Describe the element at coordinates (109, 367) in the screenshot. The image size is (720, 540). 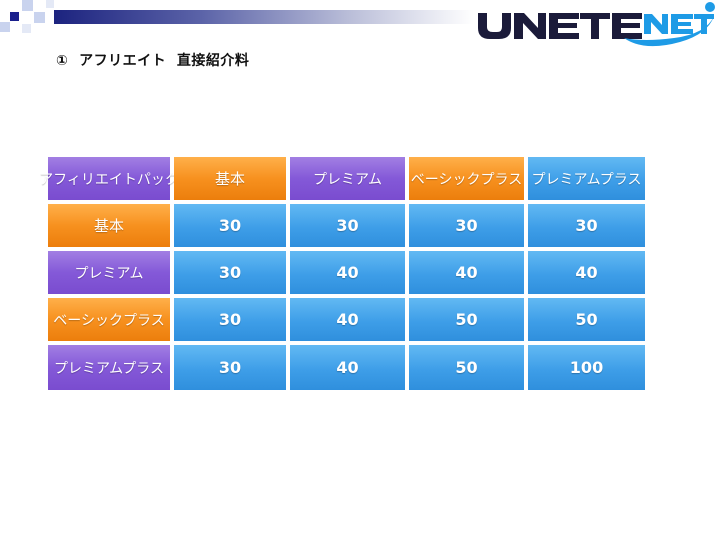
I see `row-header-premium-plus: プレミアムプラス` at that location.